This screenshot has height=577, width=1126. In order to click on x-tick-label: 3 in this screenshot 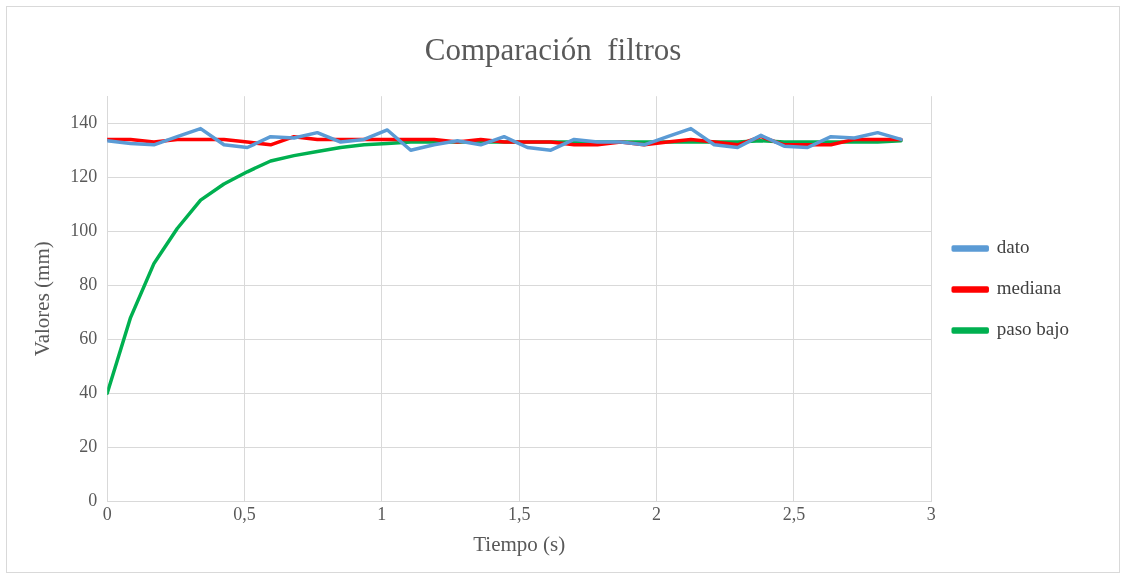, I will do `click(931, 513)`.